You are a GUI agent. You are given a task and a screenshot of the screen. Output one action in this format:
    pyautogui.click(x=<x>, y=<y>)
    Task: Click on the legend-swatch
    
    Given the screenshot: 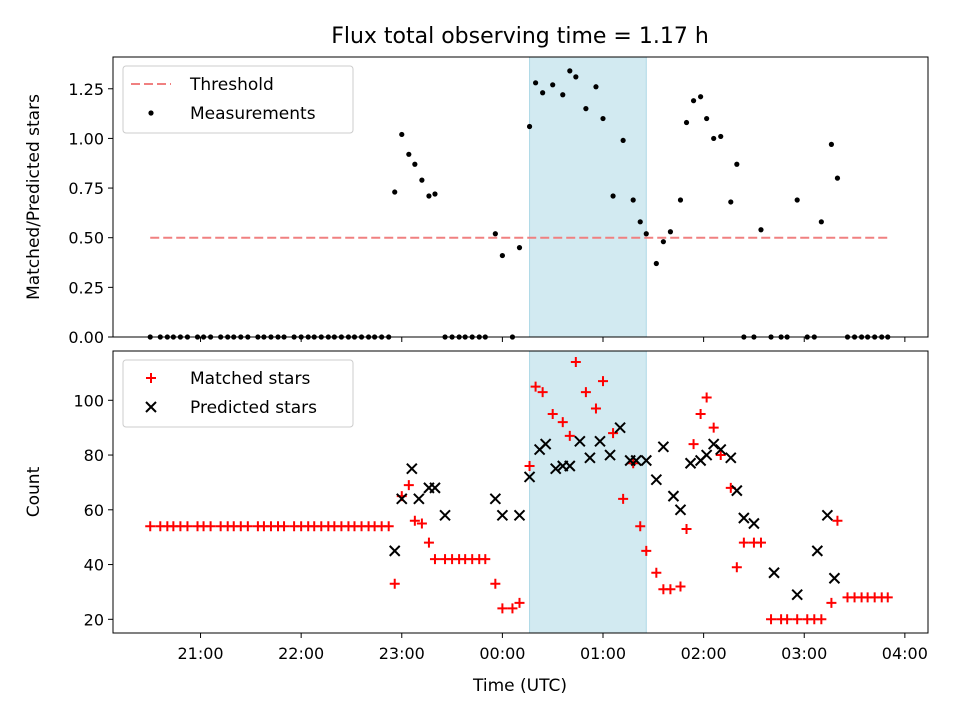 What is the action you would take?
    pyautogui.click(x=151, y=407)
    